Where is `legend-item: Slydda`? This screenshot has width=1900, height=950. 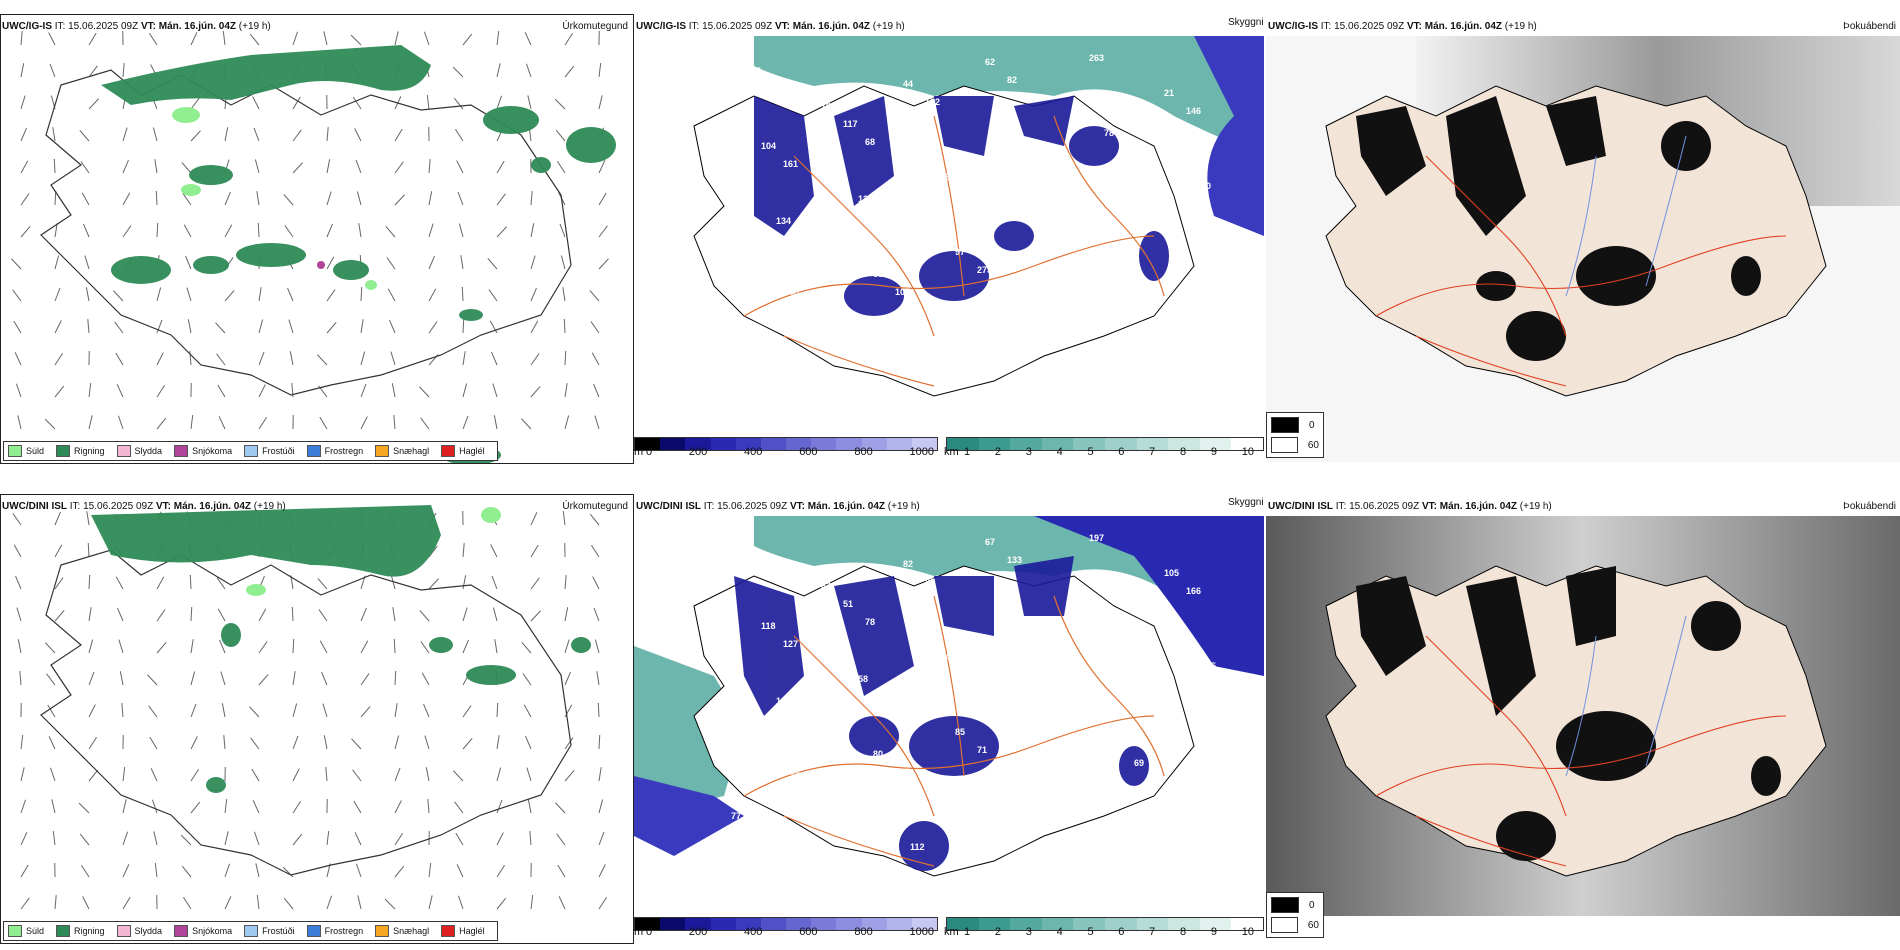
legend-item: Slydda is located at coordinates (139, 451).